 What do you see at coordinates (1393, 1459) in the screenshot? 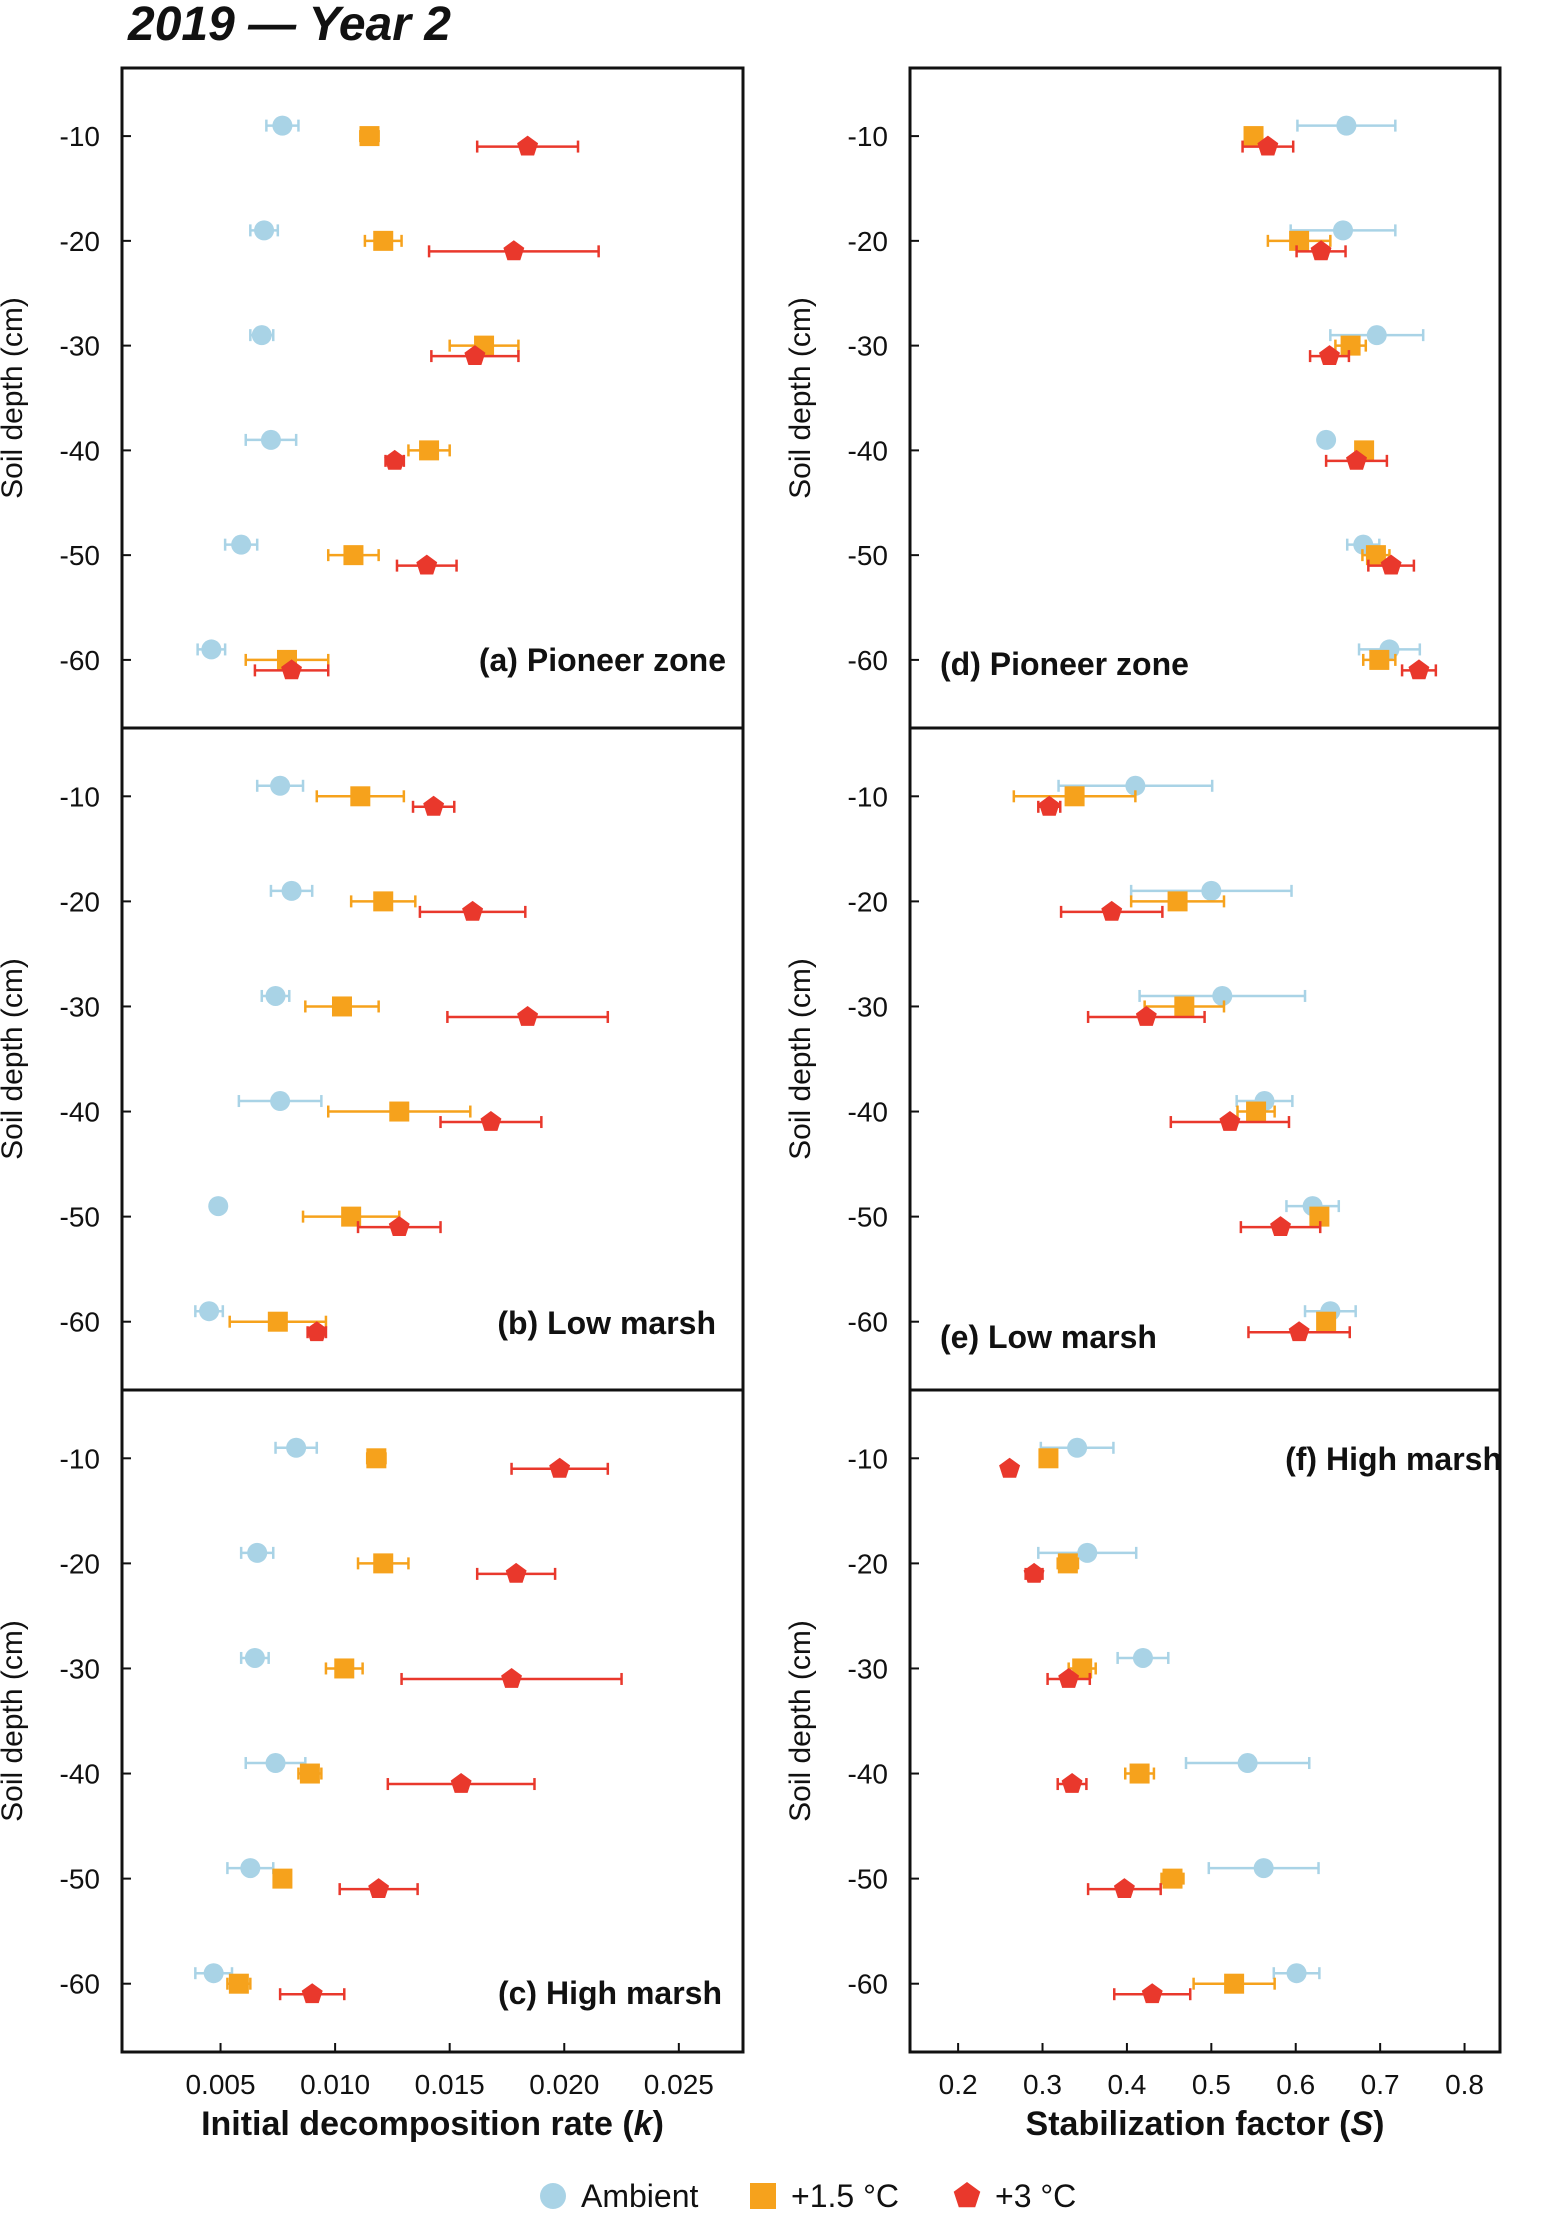
I see `panel-label: (f) High marsh` at bounding box center [1393, 1459].